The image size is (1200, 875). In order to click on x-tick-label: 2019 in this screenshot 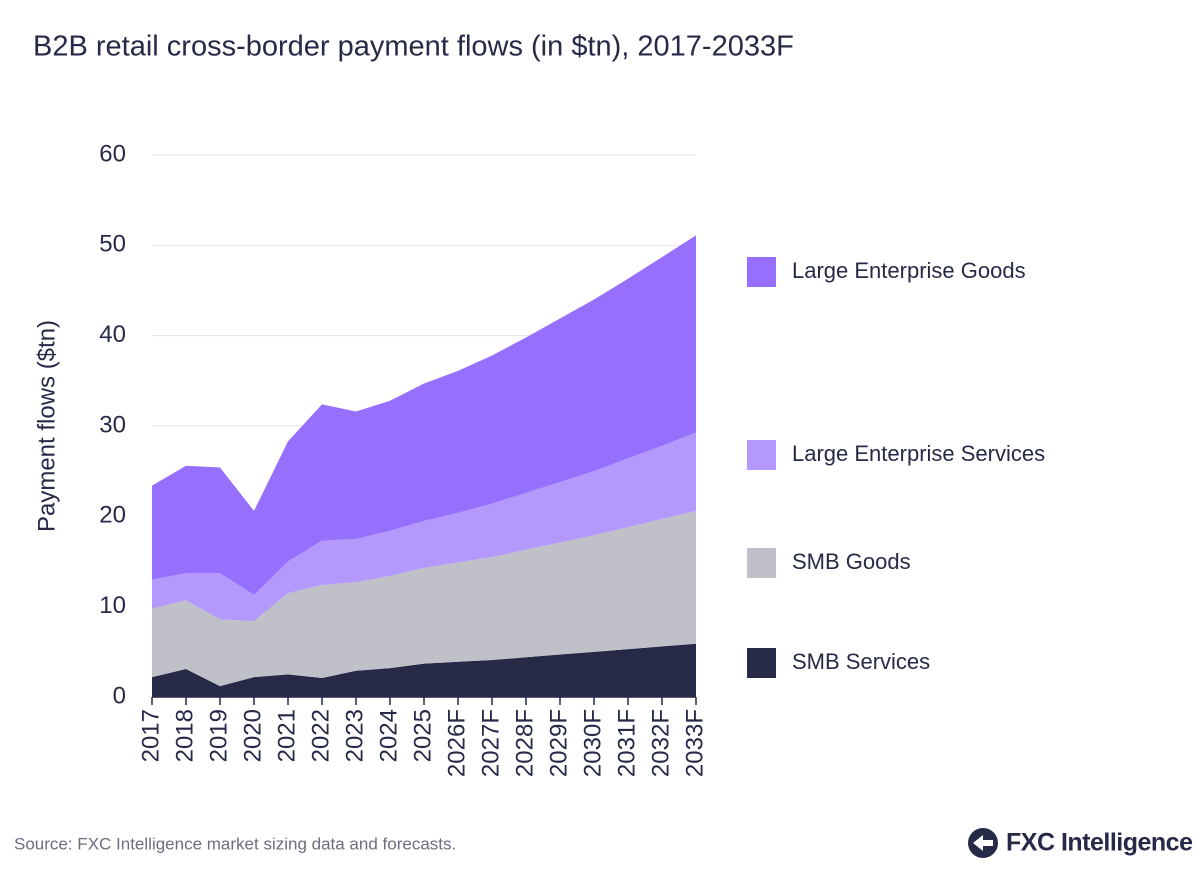, I will do `click(218, 735)`.